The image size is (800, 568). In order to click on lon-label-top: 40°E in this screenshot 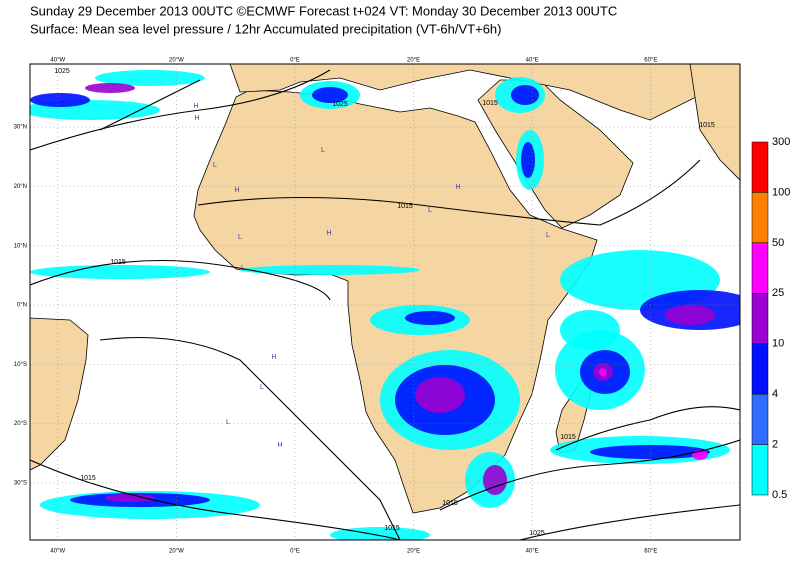, I will do `click(532, 61)`.